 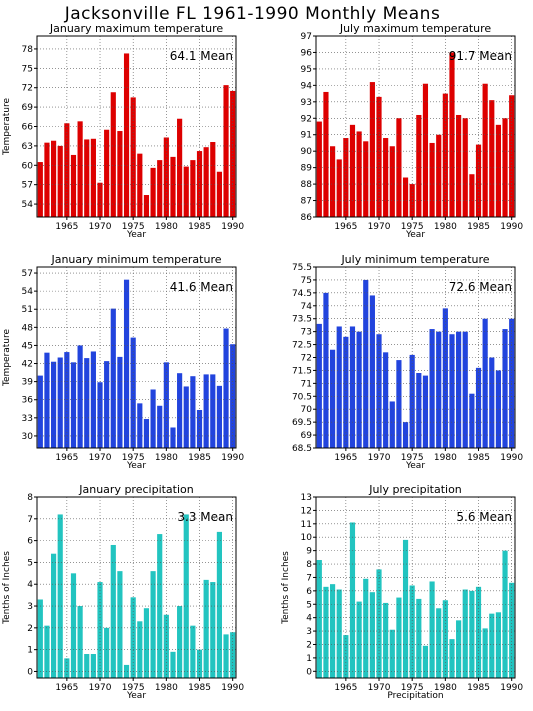 I want to click on y-tick-label: 45, so click(x=27, y=346).